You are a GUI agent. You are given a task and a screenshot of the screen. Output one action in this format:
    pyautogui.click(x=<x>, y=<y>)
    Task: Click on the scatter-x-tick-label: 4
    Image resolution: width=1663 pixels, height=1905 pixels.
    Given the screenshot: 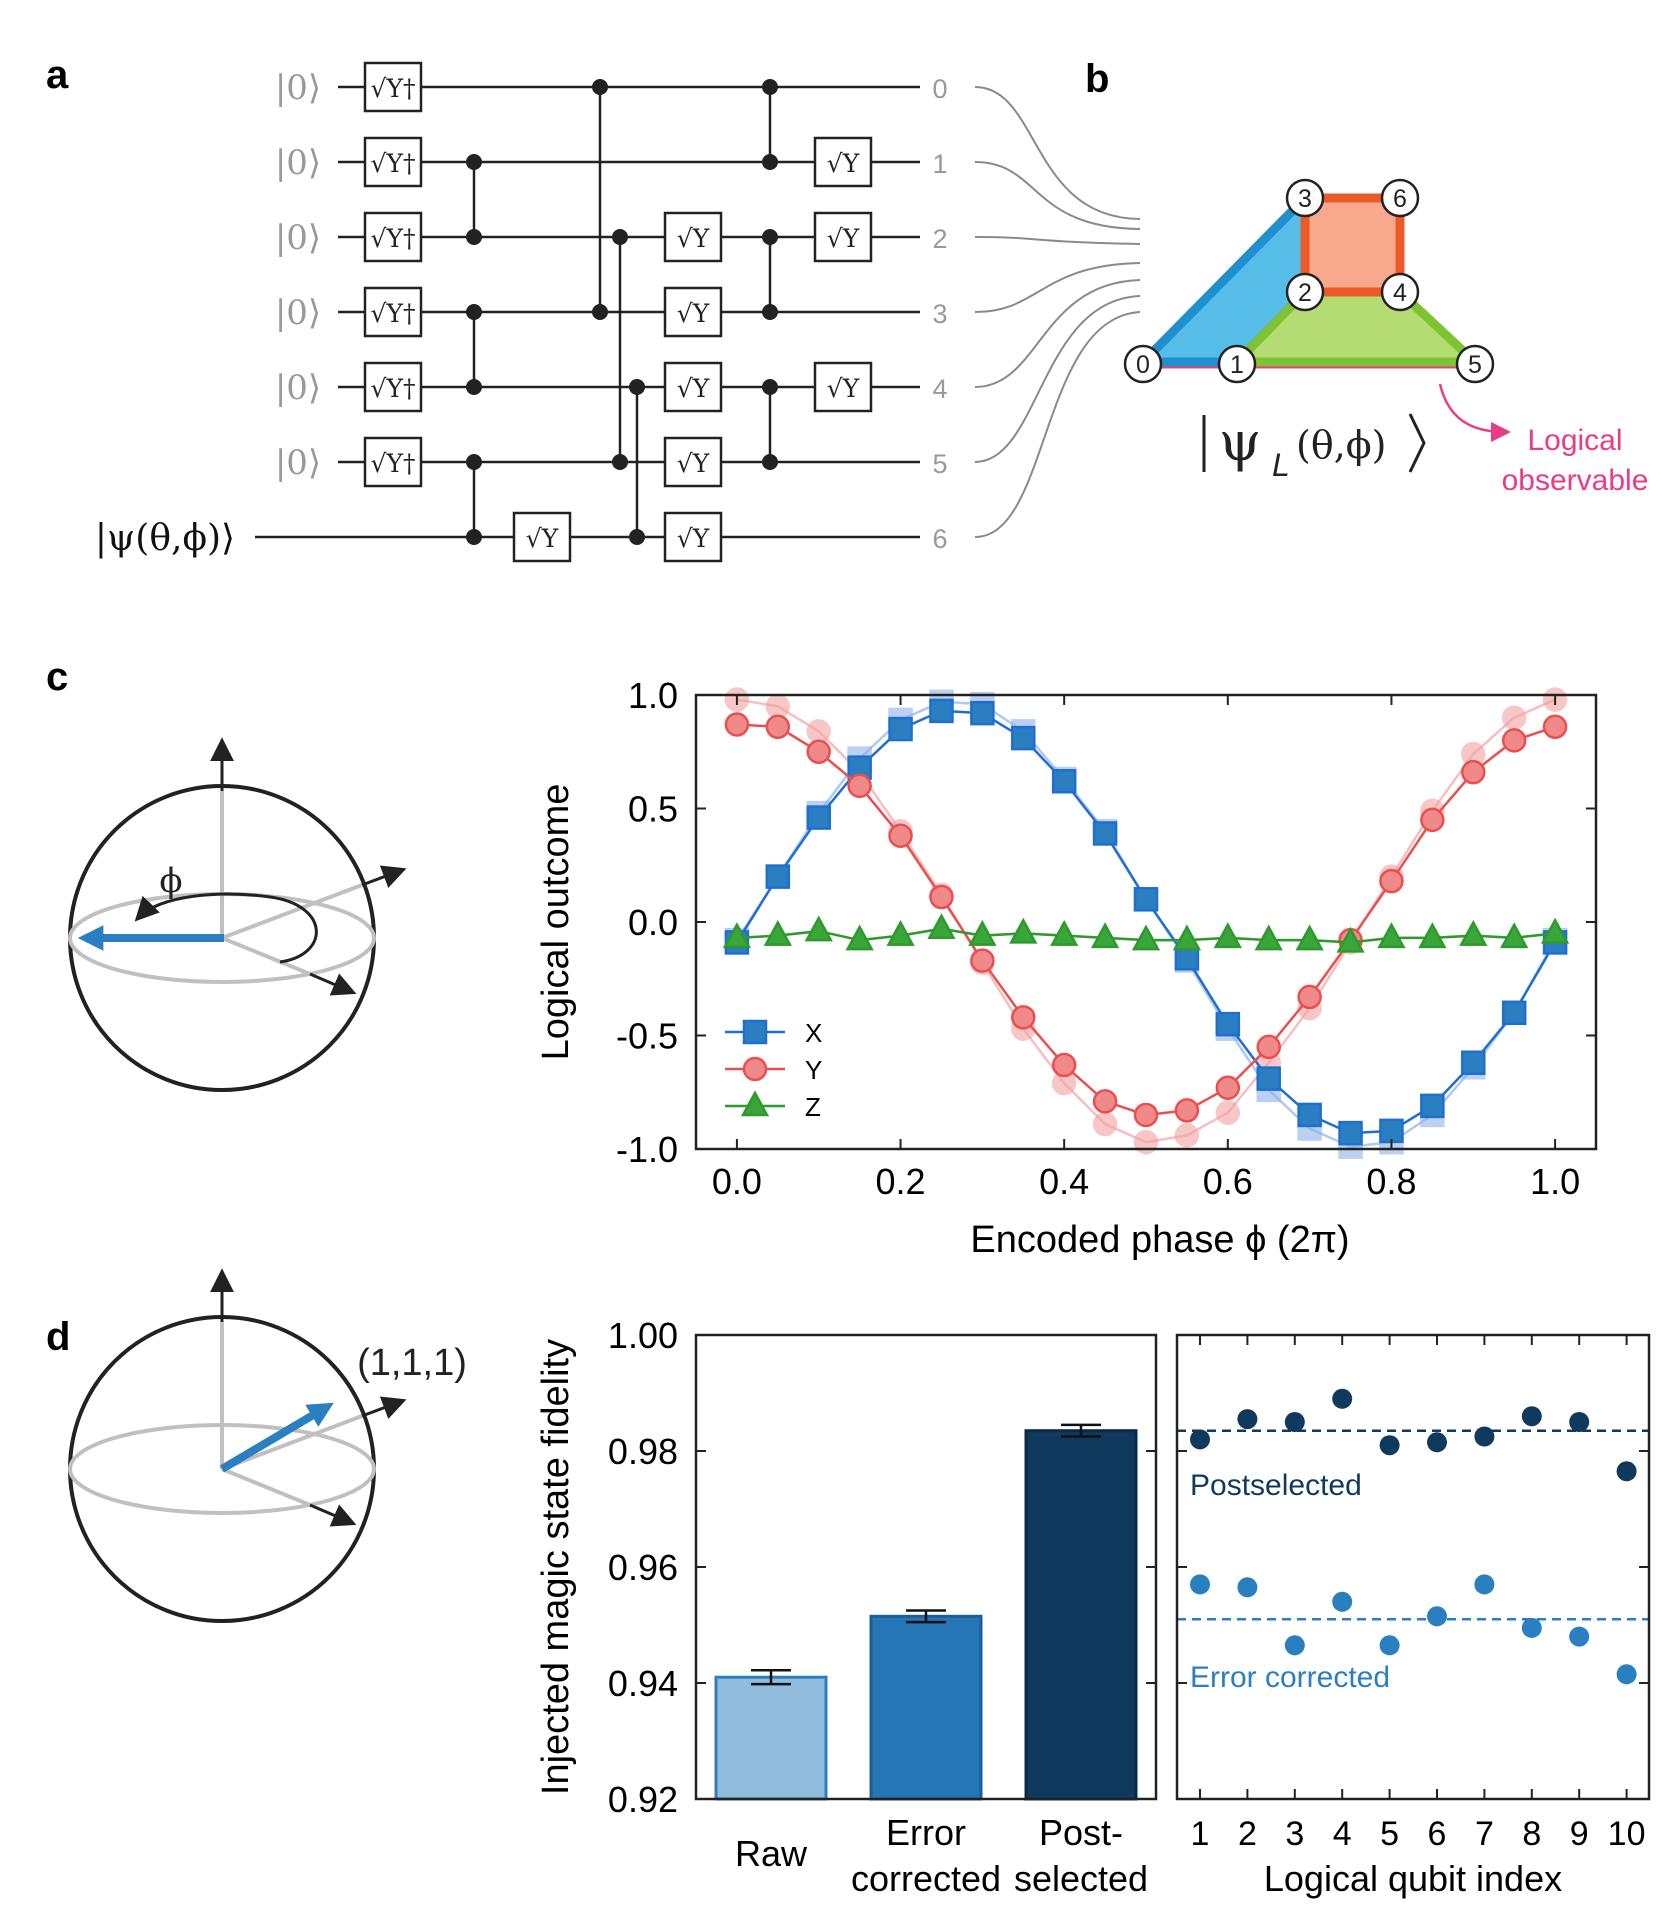 What is the action you would take?
    pyautogui.click(x=1342, y=1834)
    